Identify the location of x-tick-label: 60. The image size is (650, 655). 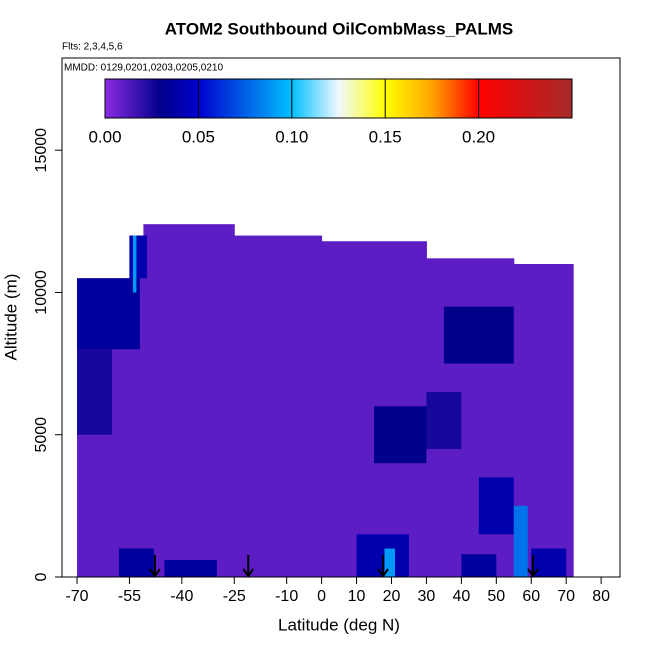
(531, 596).